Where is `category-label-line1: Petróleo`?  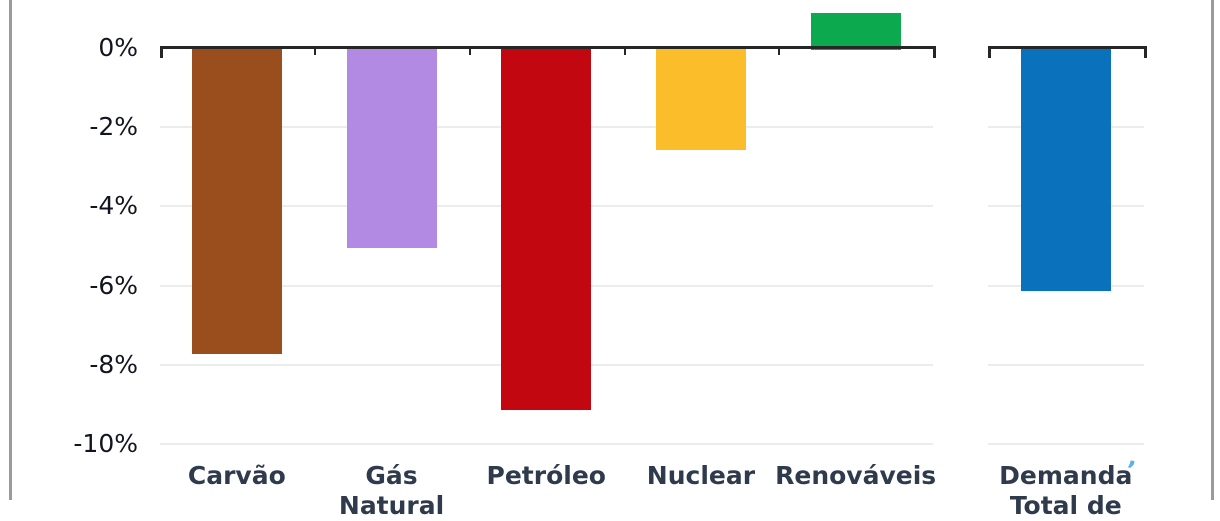 category-label-line1: Petróleo is located at coordinates (546, 475).